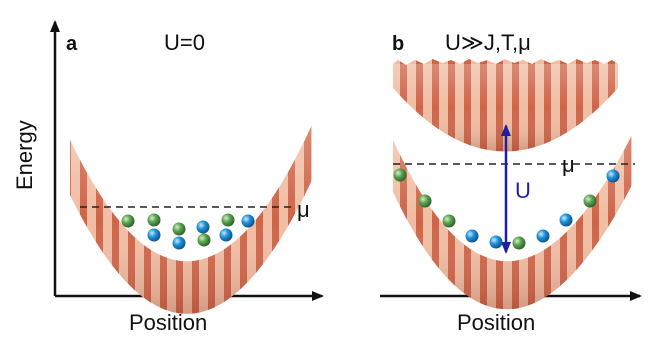  Describe the element at coordinates (303, 209) in the screenshot. I see `mu-label-a: μ` at that location.